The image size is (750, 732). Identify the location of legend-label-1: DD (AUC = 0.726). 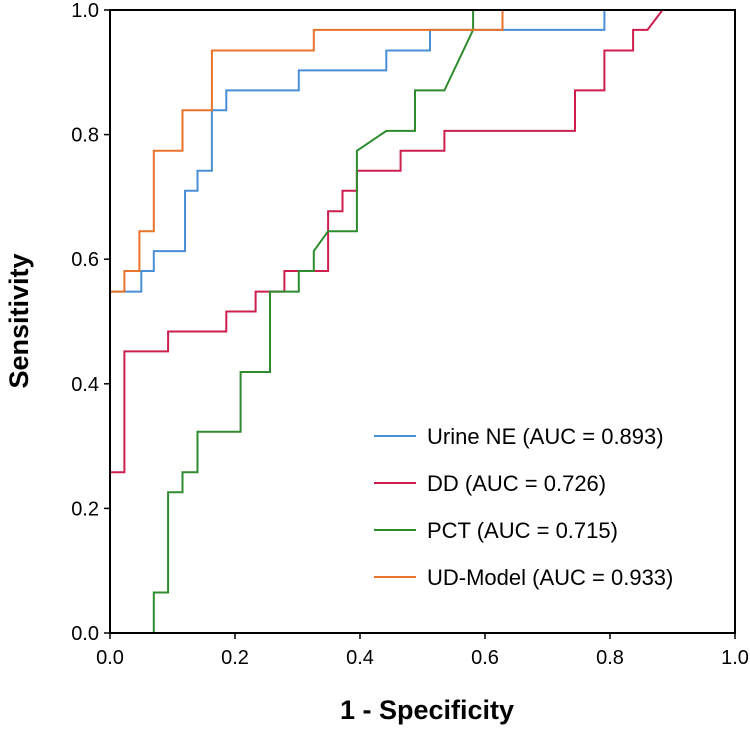
(516, 483).